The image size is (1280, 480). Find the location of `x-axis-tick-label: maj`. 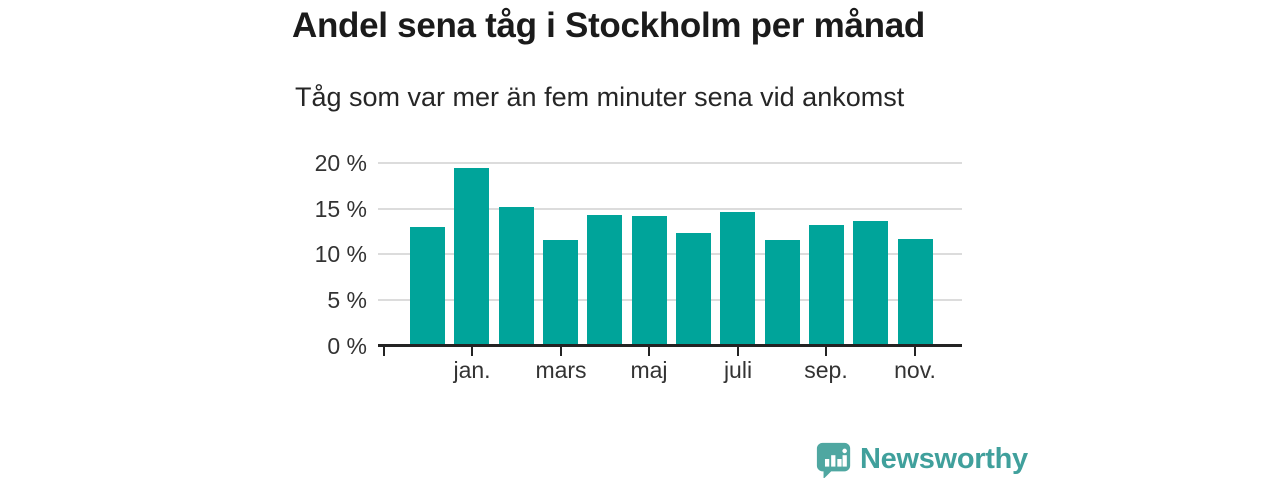

x-axis-tick-label: maj is located at coordinates (649, 370).